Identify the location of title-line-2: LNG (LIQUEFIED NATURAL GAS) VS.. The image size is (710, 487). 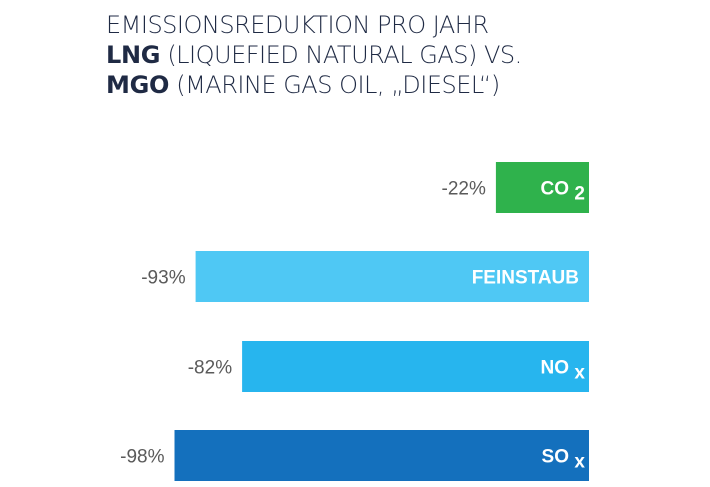
(396, 55).